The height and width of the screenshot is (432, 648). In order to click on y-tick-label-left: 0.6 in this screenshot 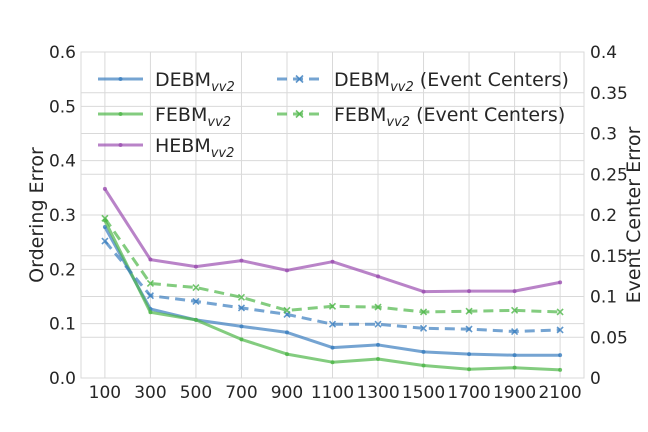, I will do `click(62, 53)`.